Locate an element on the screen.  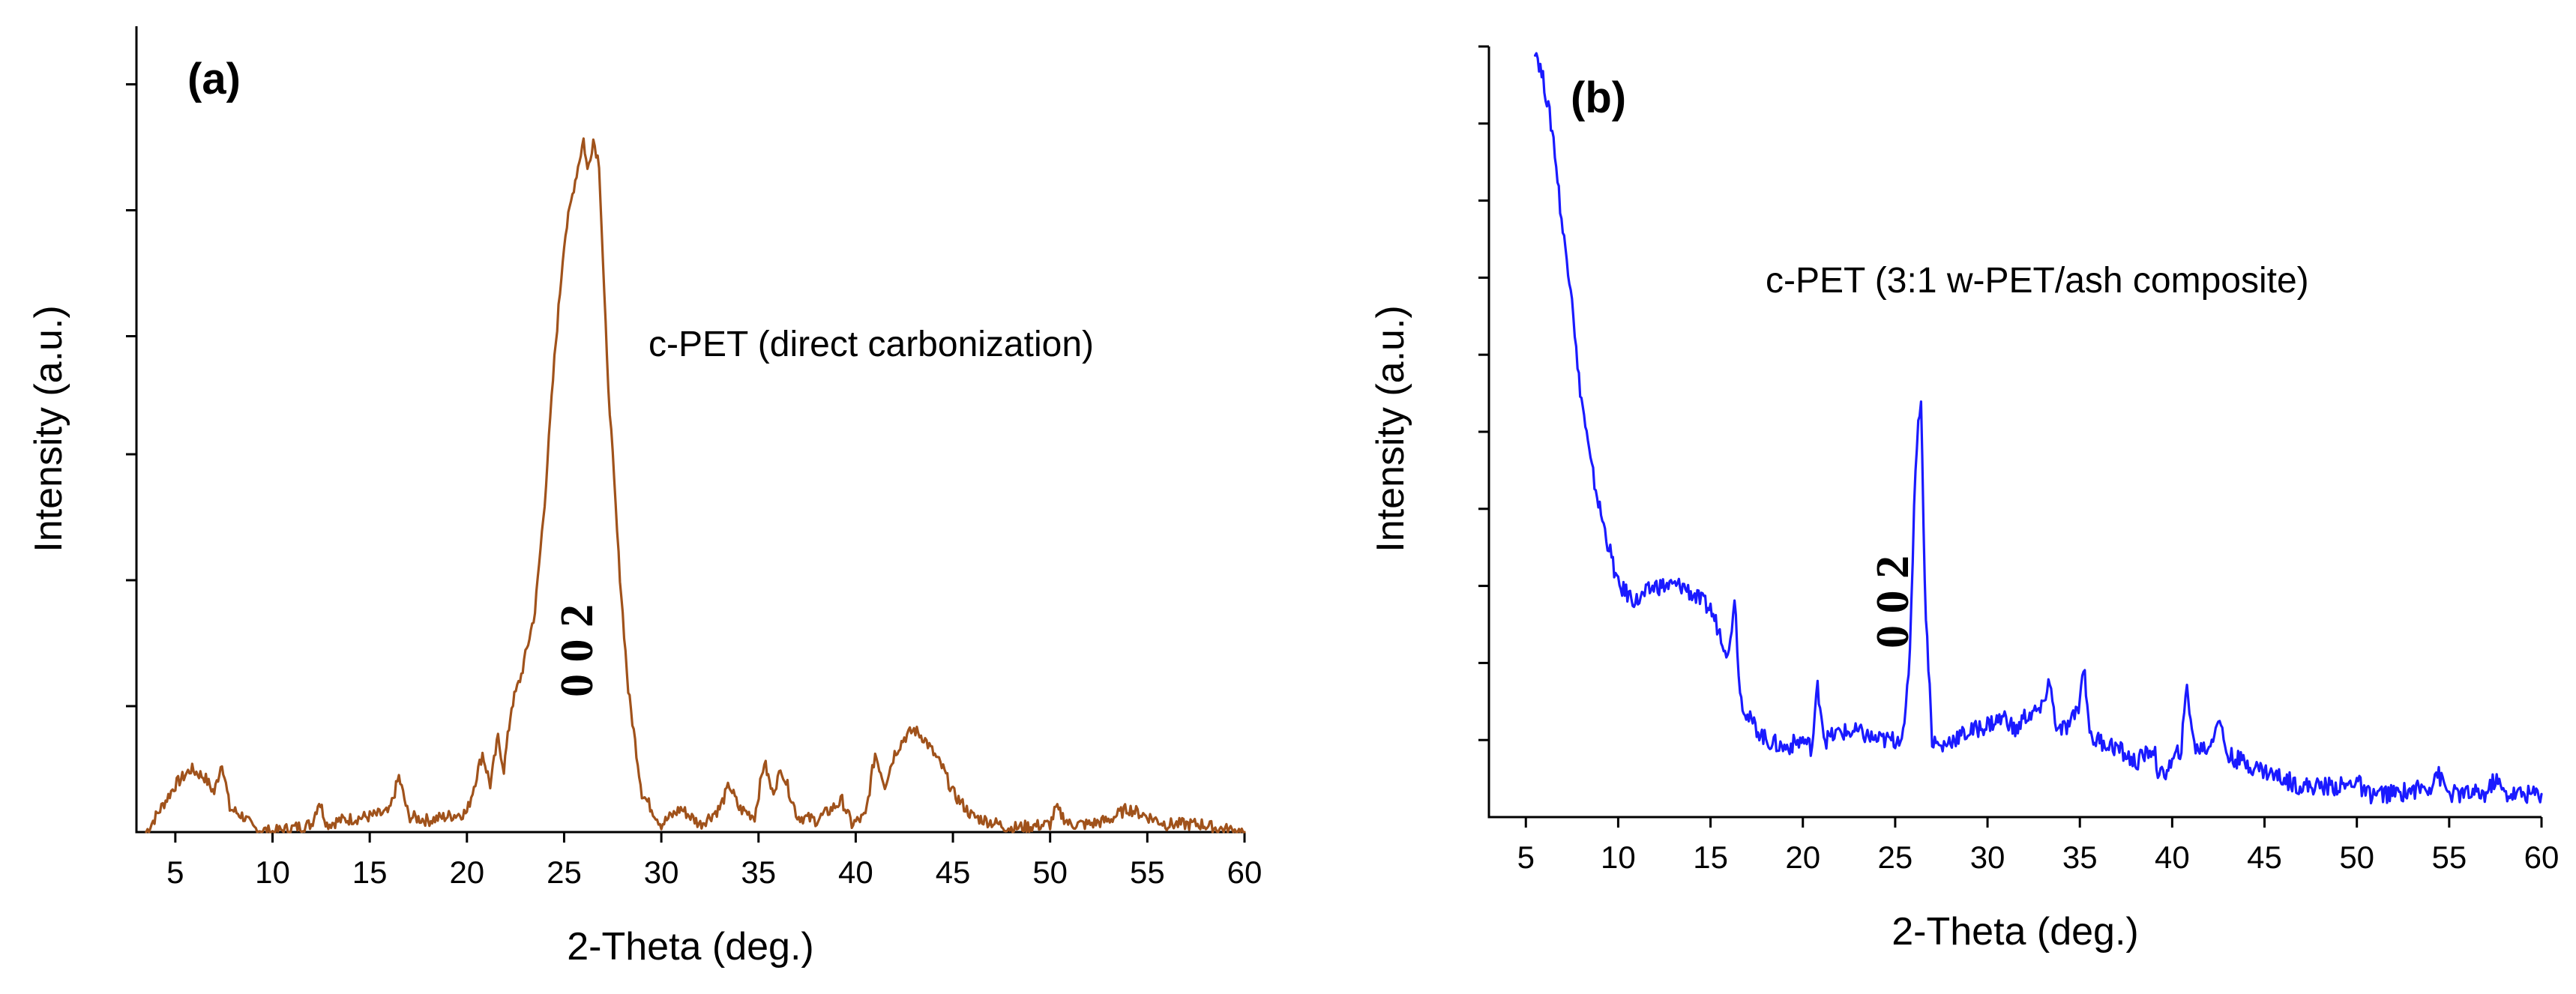
panel-a-y-ticks is located at coordinates (131, 395).